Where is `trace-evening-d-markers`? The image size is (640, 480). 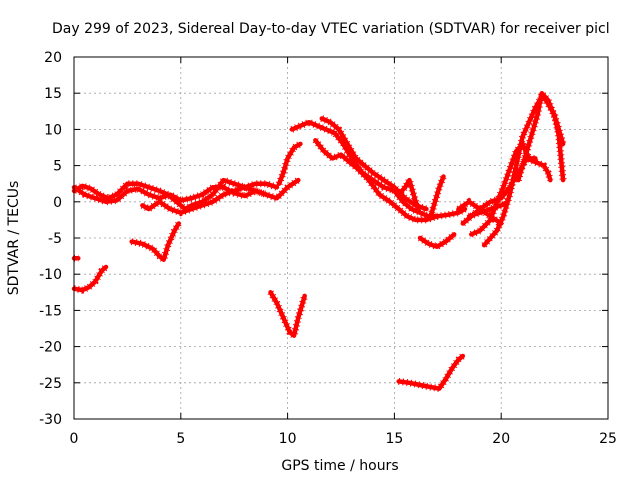
trace-evening-d-markers is located at coordinates (524, 169).